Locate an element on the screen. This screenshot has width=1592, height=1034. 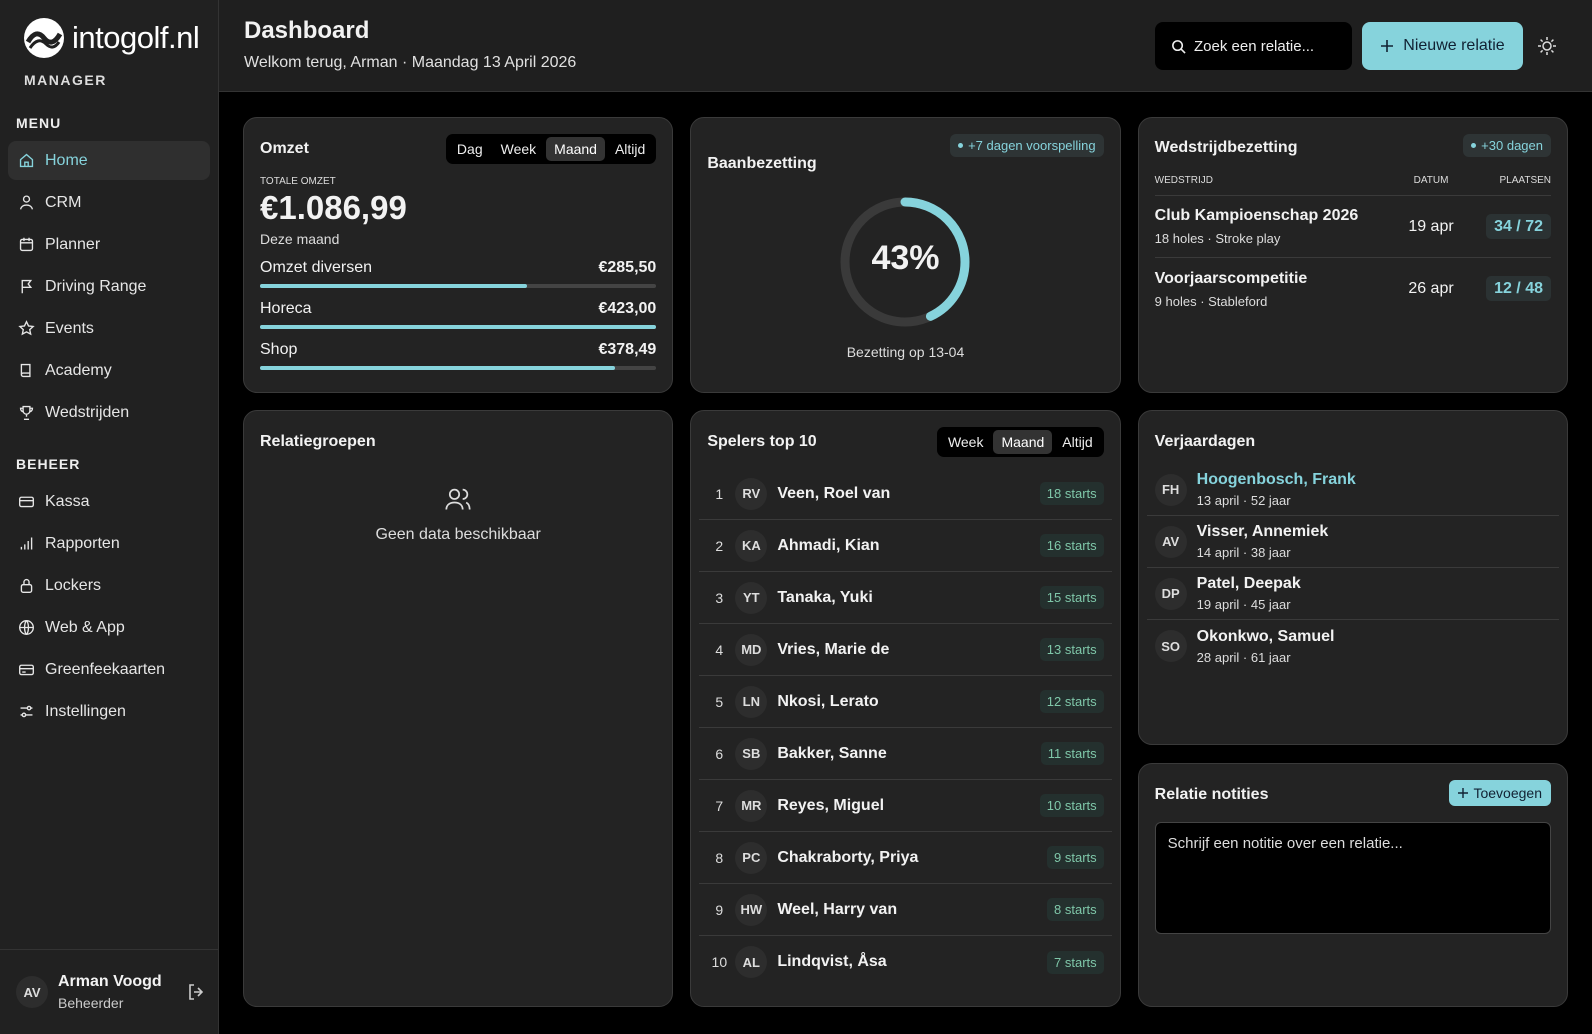
rank: 5 is located at coordinates (719, 701).